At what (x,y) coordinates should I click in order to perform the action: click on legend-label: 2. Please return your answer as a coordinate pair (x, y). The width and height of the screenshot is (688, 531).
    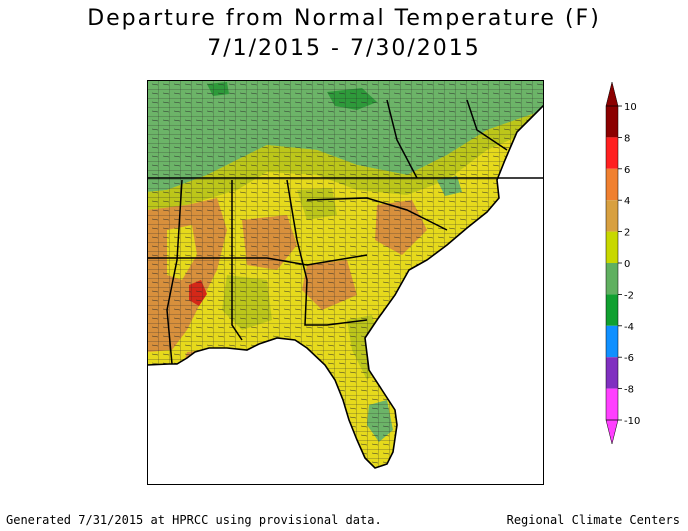
    Looking at the image, I should click on (627, 233).